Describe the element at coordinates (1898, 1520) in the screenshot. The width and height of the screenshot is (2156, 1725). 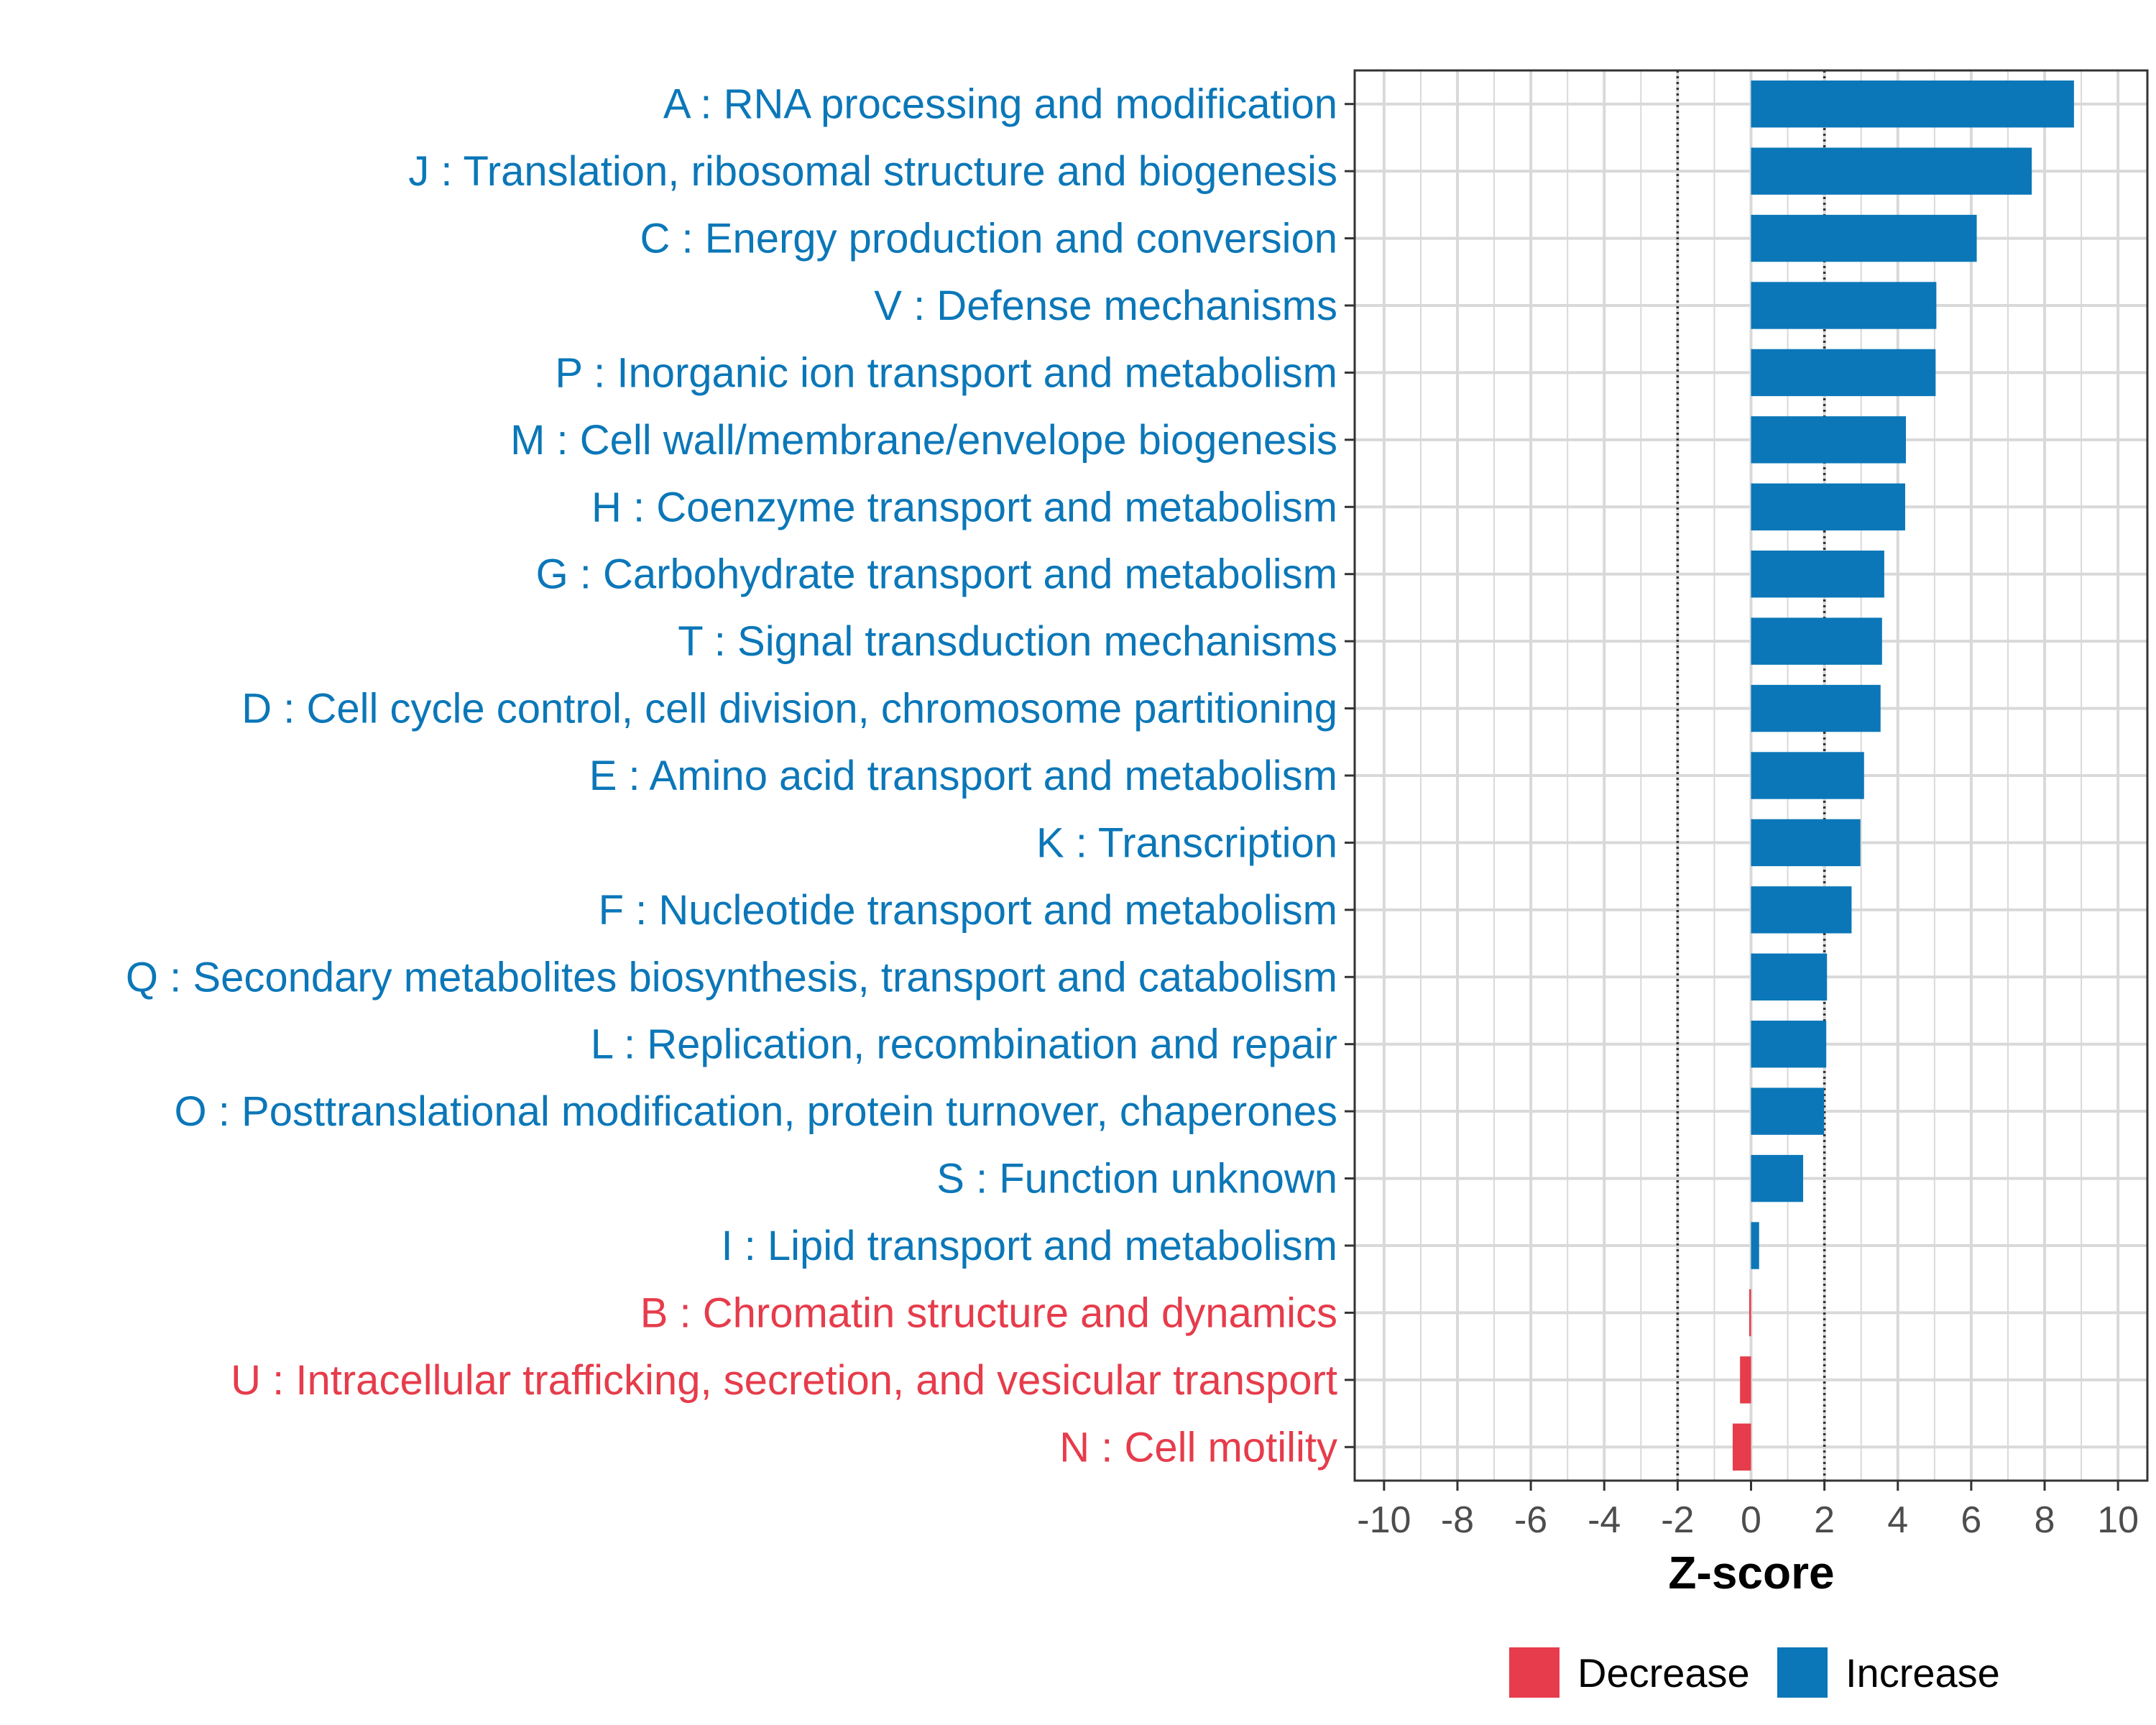
I see `x-tick-label: 4` at that location.